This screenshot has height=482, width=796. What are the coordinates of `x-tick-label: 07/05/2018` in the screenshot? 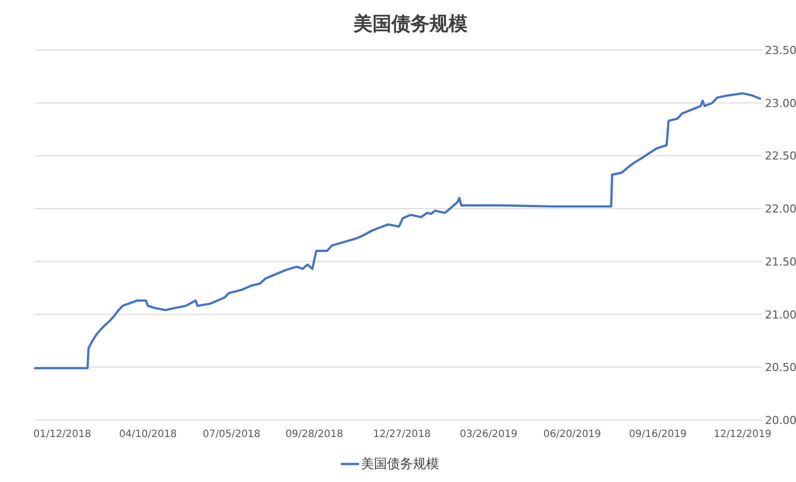 It's located at (231, 434).